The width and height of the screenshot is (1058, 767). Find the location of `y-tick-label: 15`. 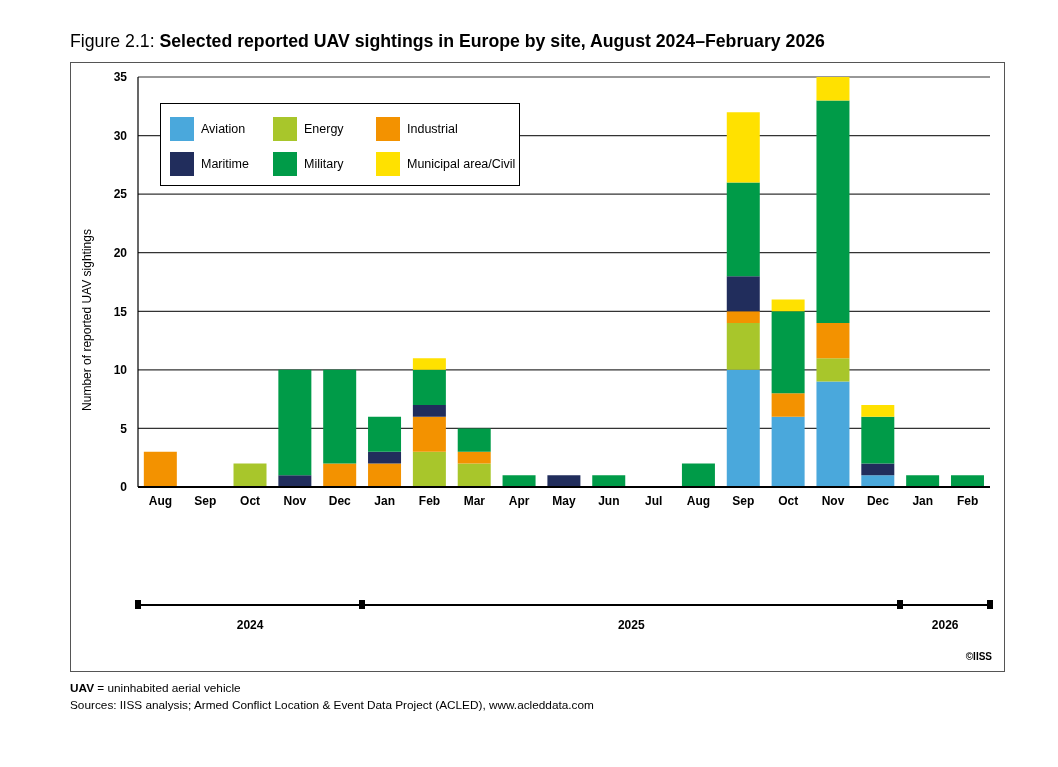

y-tick-label: 15 is located at coordinates (120, 311).